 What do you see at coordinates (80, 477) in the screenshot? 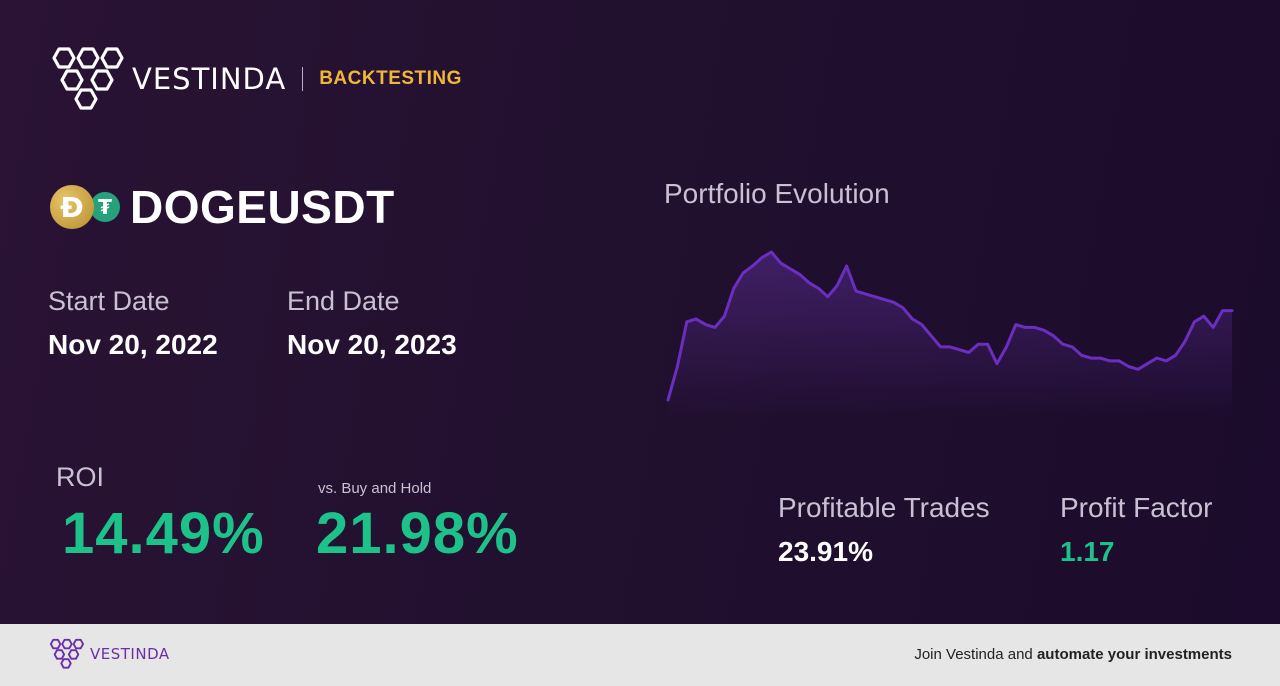
I see `roi-label: ROI` at bounding box center [80, 477].